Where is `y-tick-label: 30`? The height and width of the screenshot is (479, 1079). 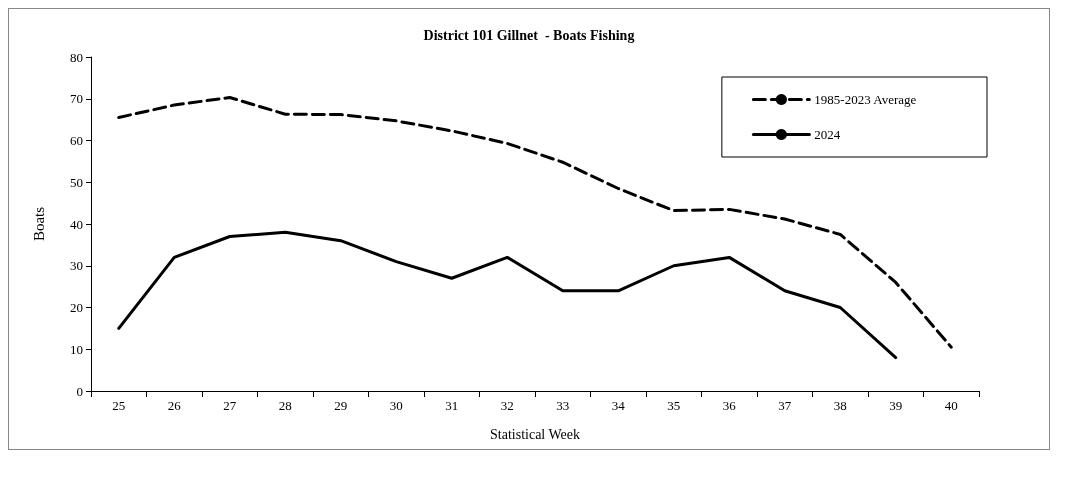
y-tick-label: 30 is located at coordinates (76, 266).